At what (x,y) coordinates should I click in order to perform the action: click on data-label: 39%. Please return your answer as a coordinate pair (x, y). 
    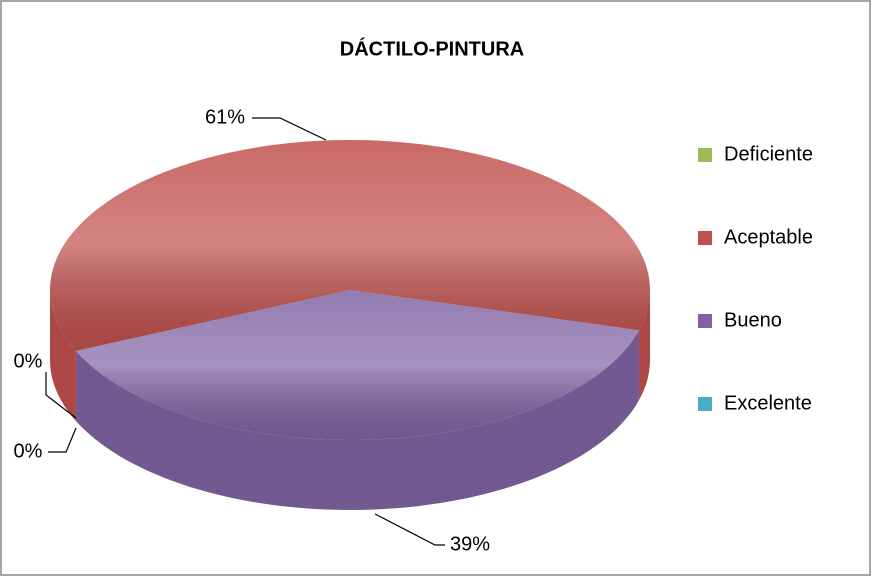
    Looking at the image, I should click on (470, 544).